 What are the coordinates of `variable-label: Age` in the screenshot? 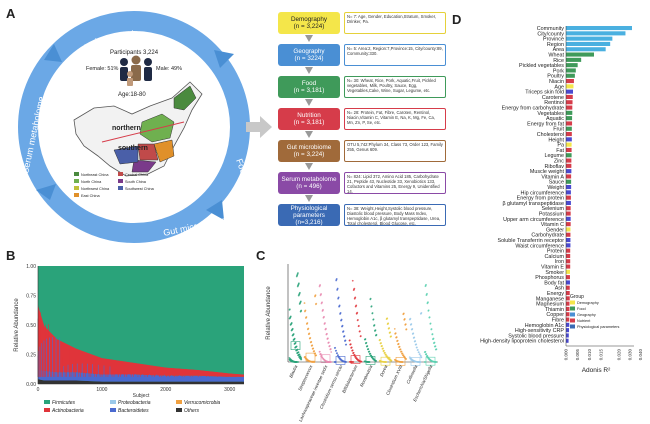 It's located at (559, 87).